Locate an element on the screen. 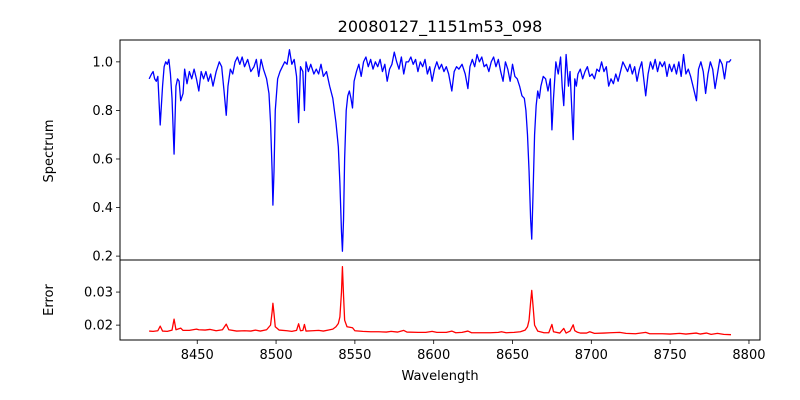  y-axis-label-spectrum: Spectrum is located at coordinates (49, 151).